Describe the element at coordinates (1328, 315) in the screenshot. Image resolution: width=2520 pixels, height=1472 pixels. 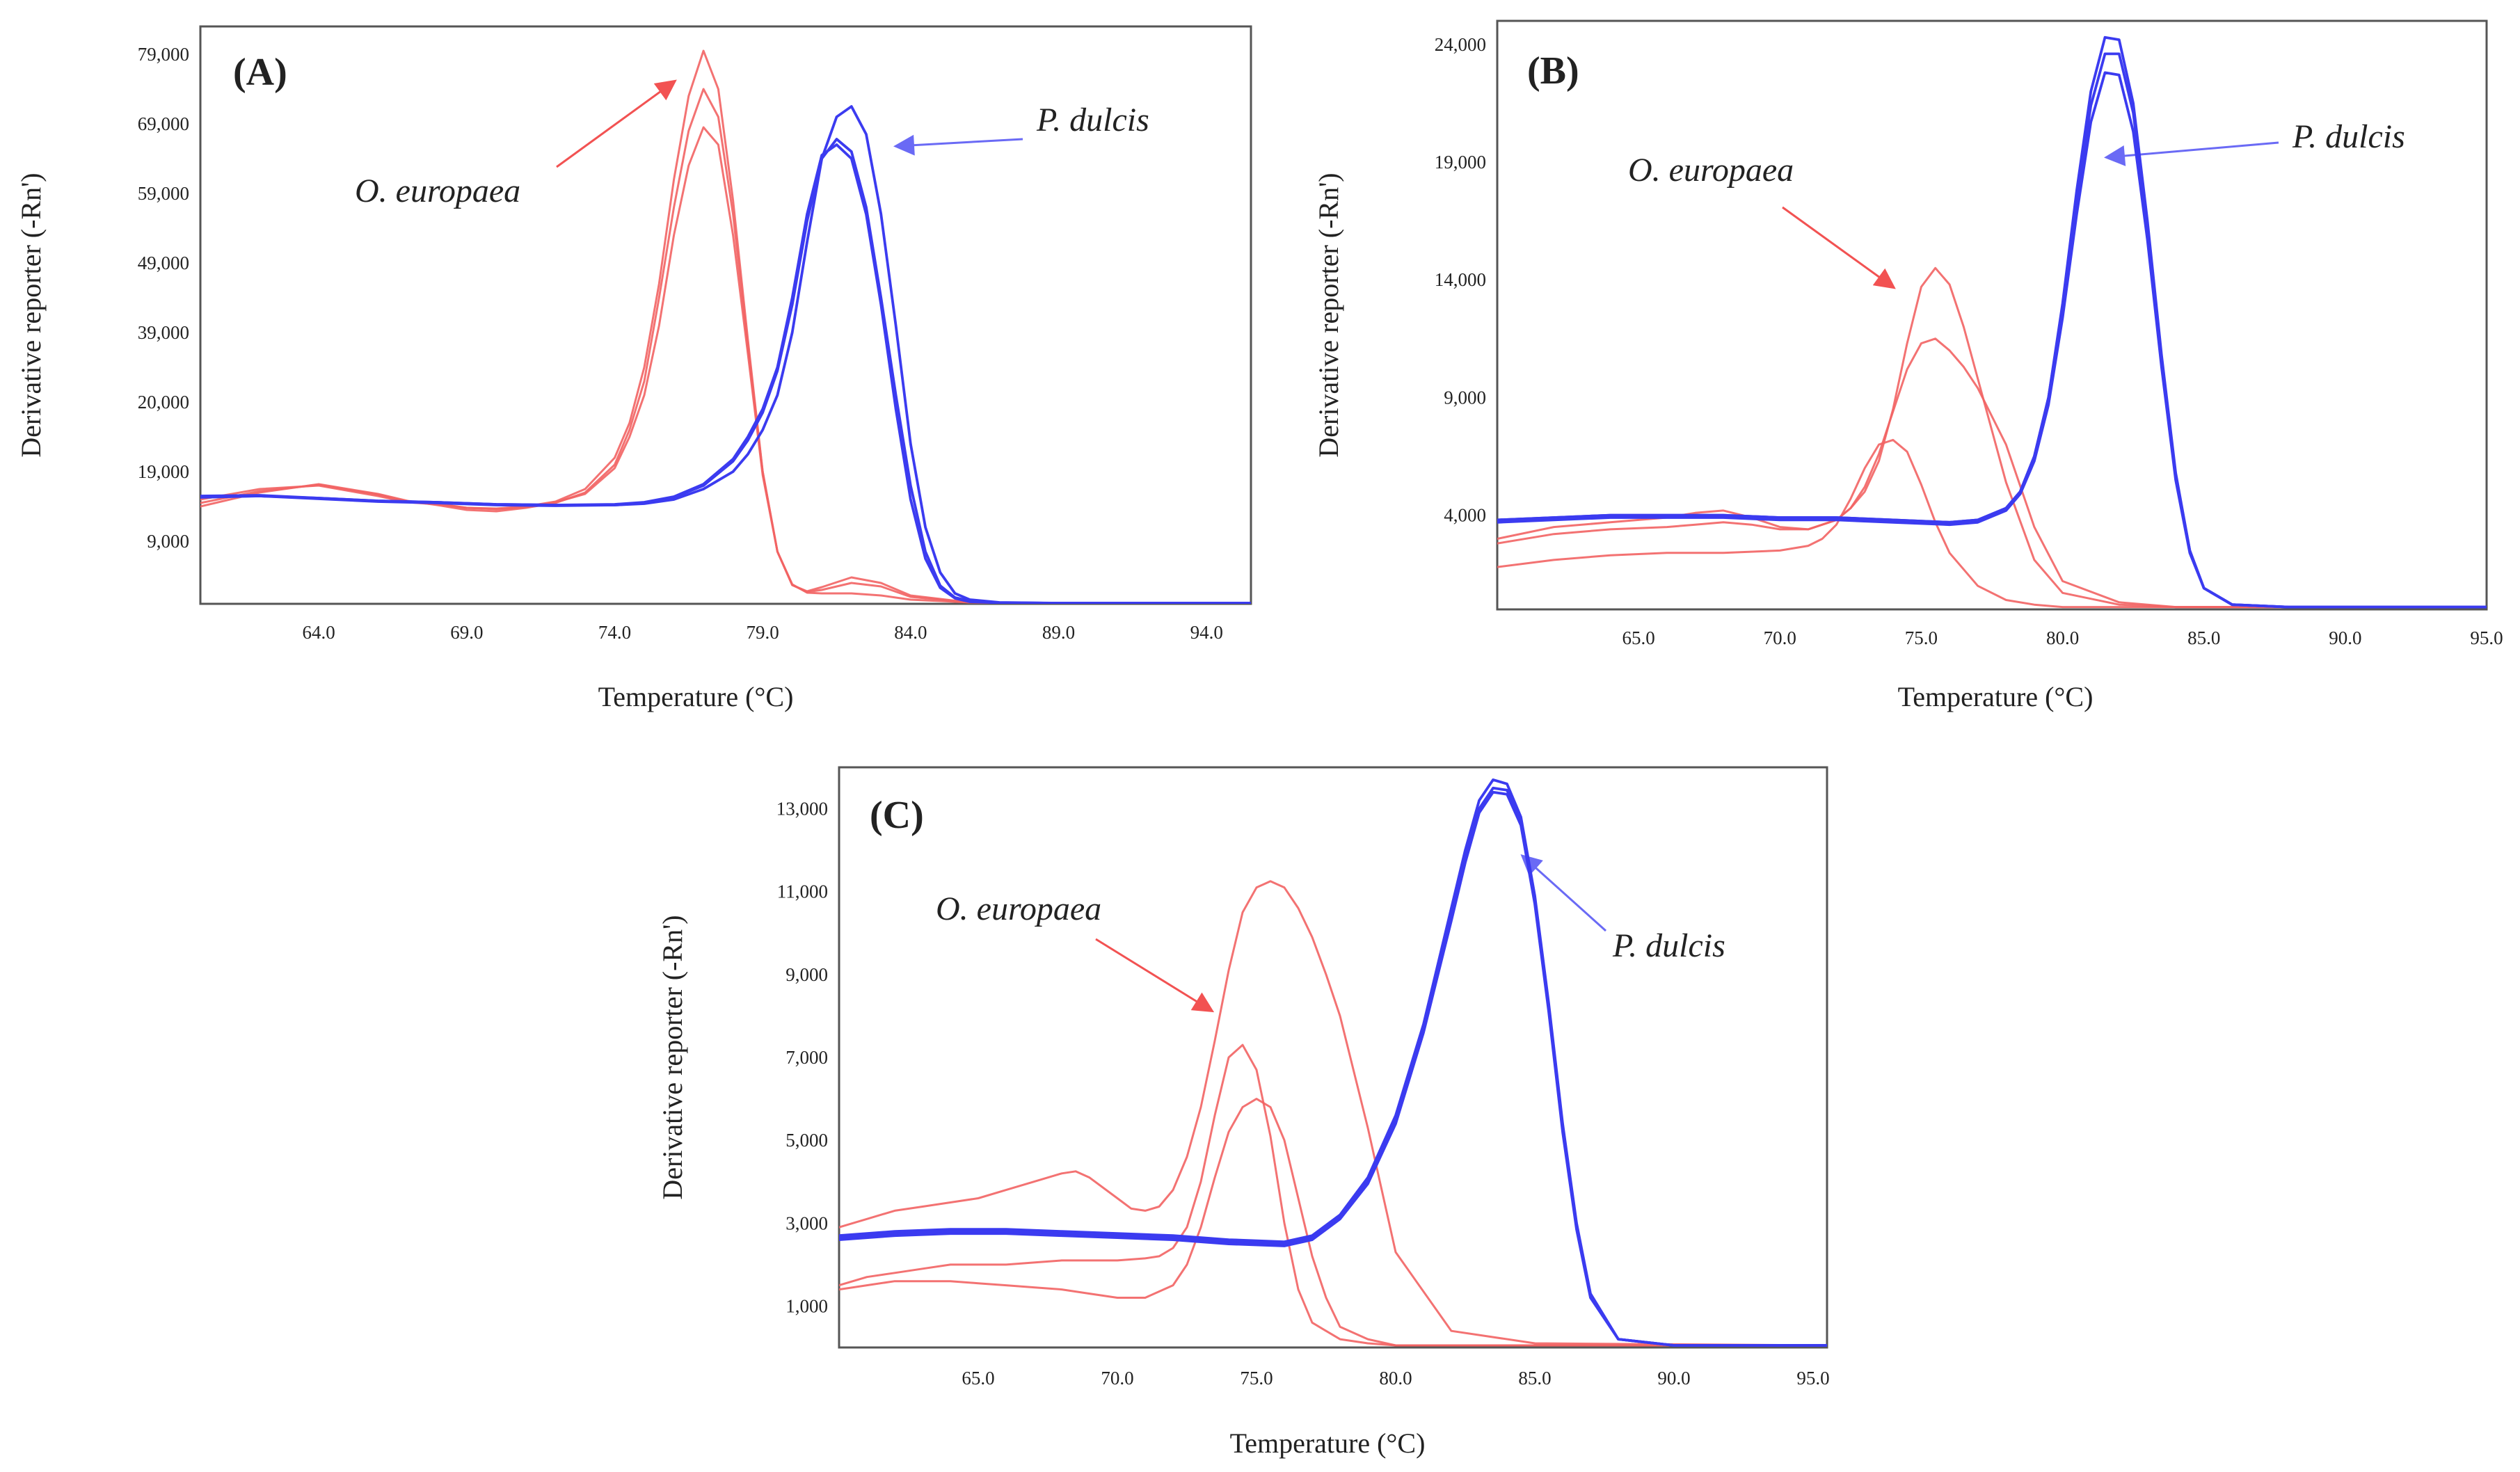
I see `panel-b-y-axis-title: Derivative reporter (-Rn')` at that location.